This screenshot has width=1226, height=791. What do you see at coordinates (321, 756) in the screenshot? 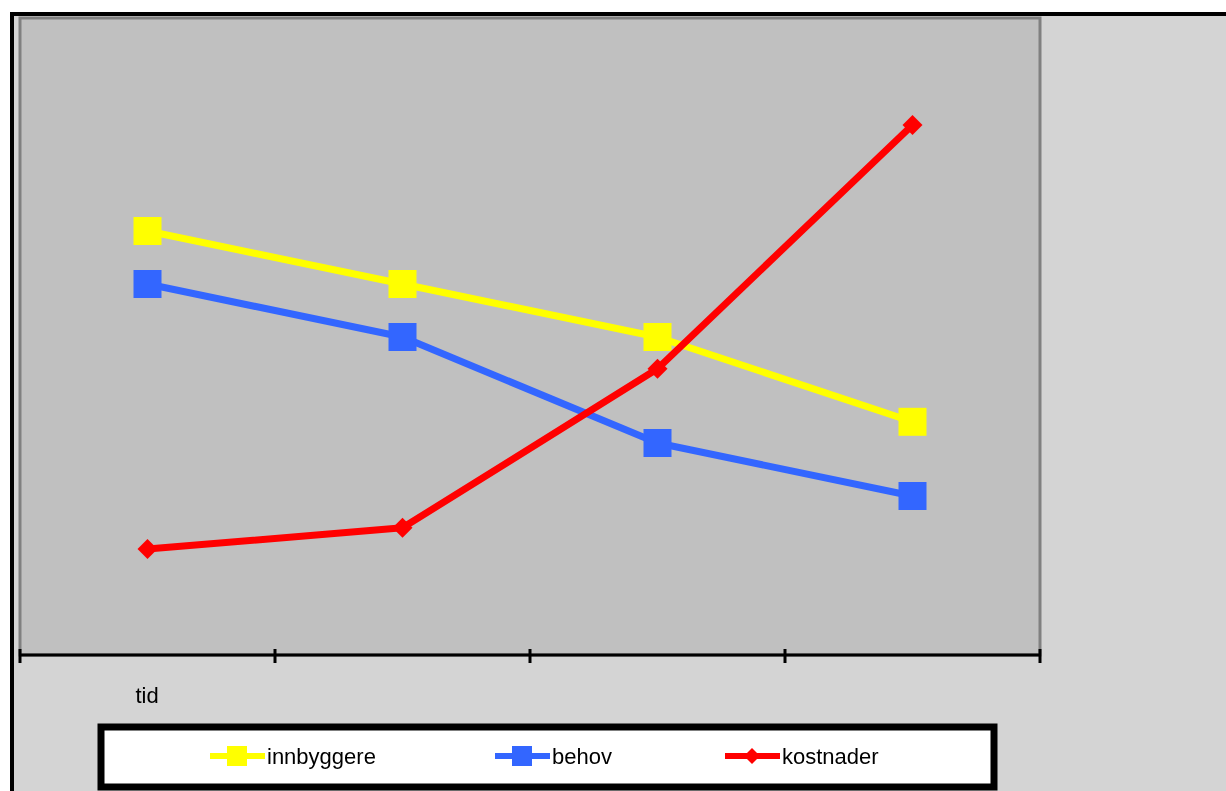
I see `legend-label: innbyggere` at bounding box center [321, 756].